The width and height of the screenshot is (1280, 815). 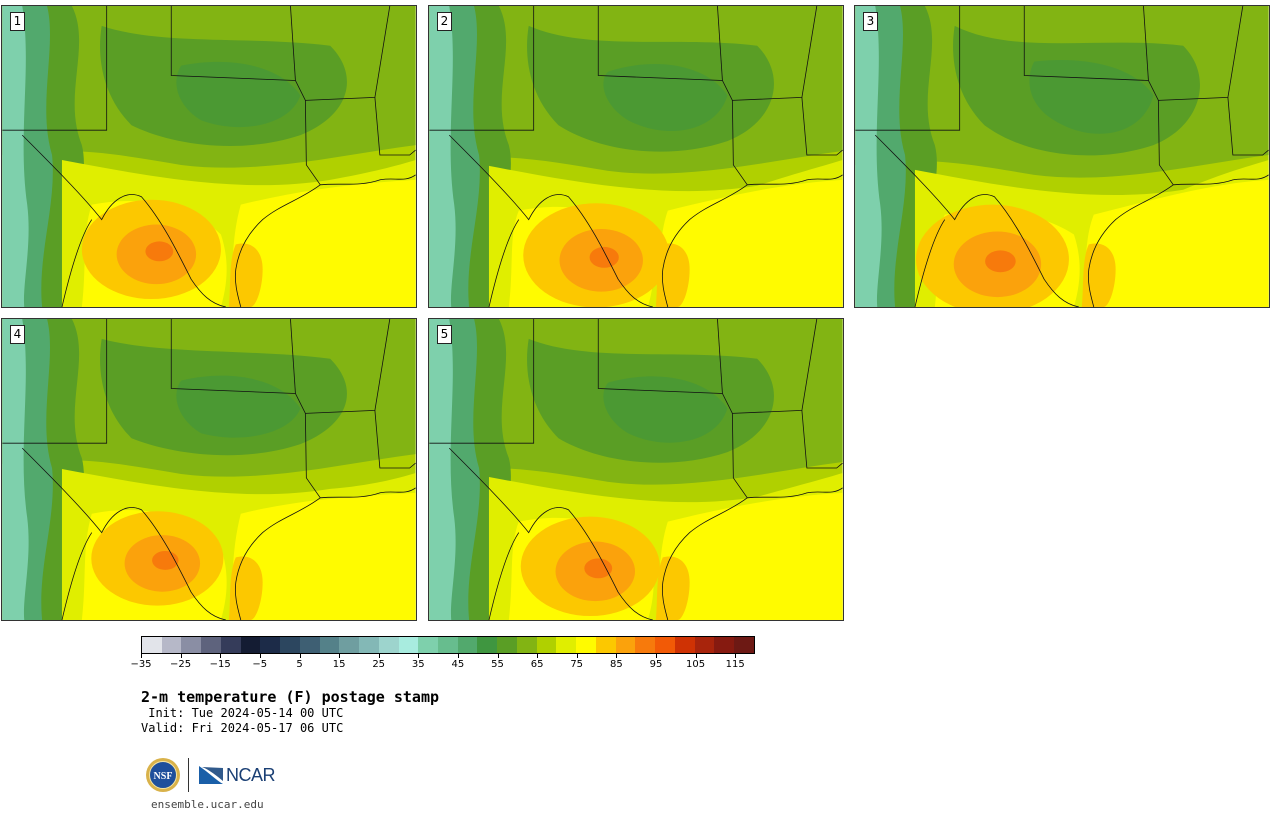 I want to click on colorbar-tick-label: 65, so click(x=537, y=664).